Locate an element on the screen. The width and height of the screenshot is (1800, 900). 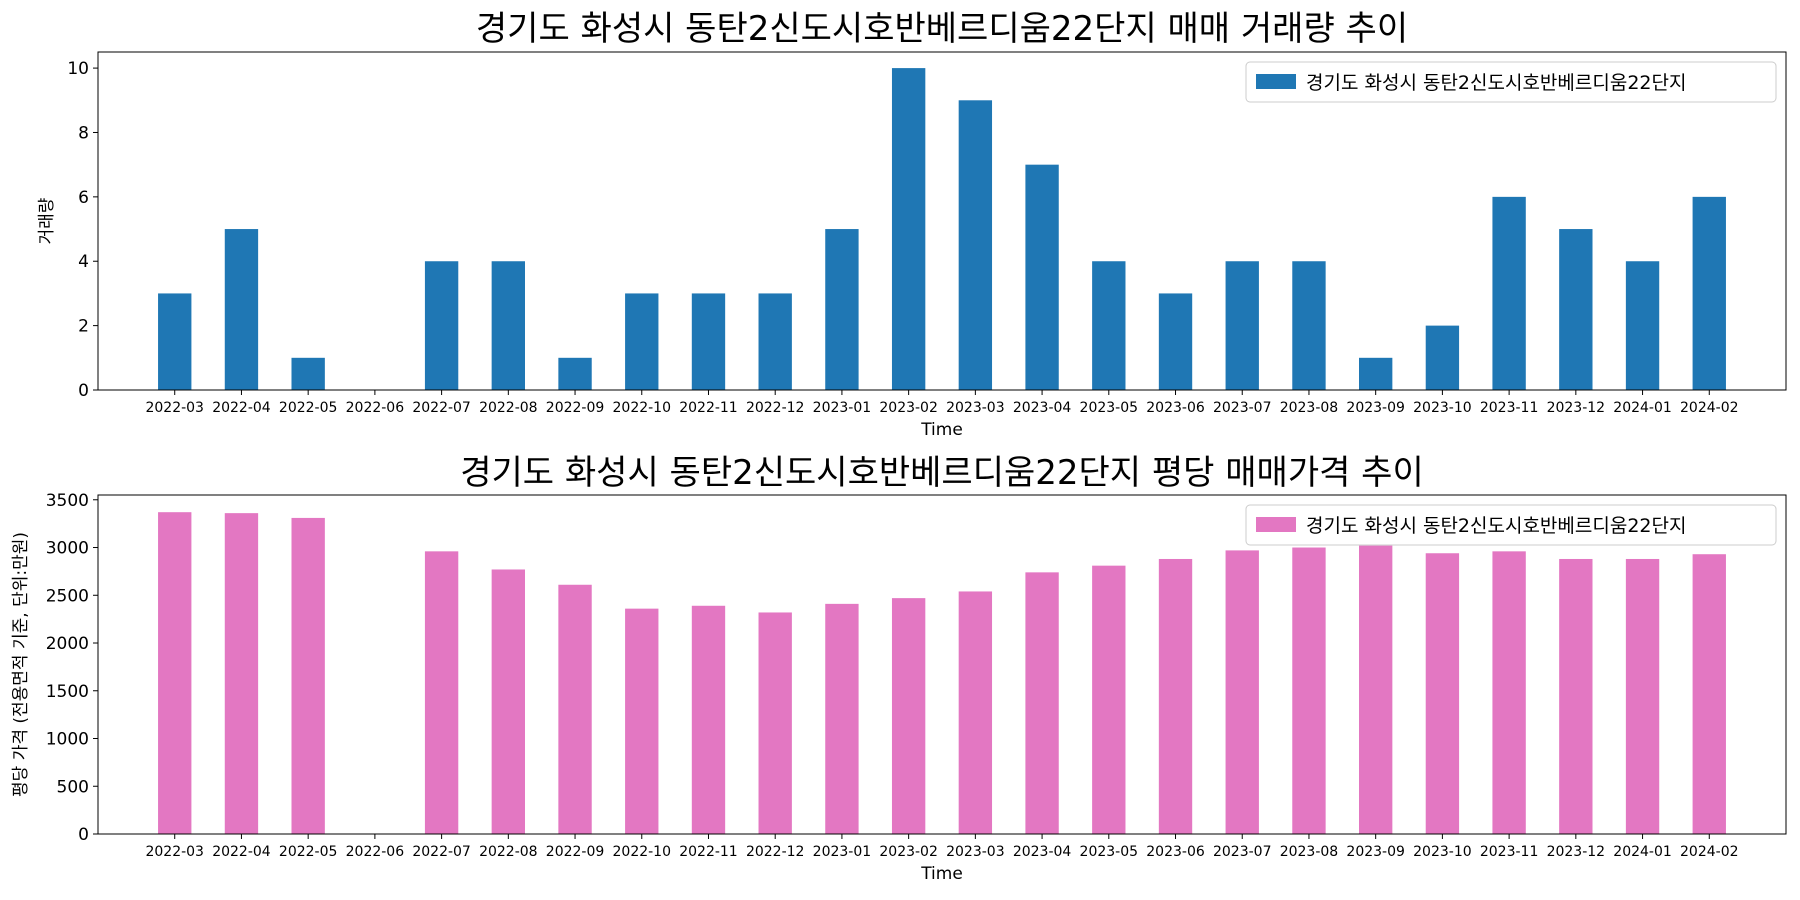
y-tick-label: 10 is located at coordinates (78, 69).